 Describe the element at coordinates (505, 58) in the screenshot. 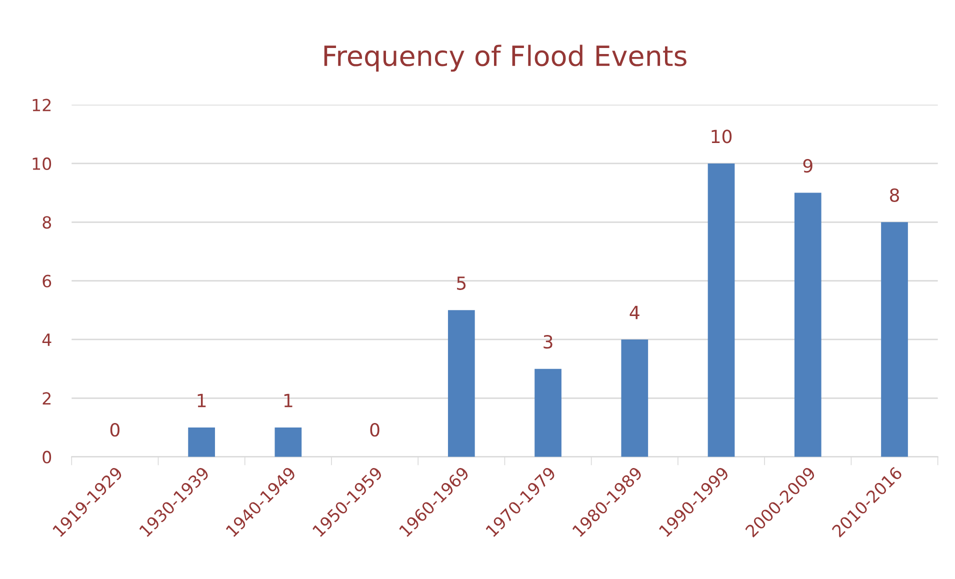

I see `chart-title: Frequency of Flood Events` at that location.